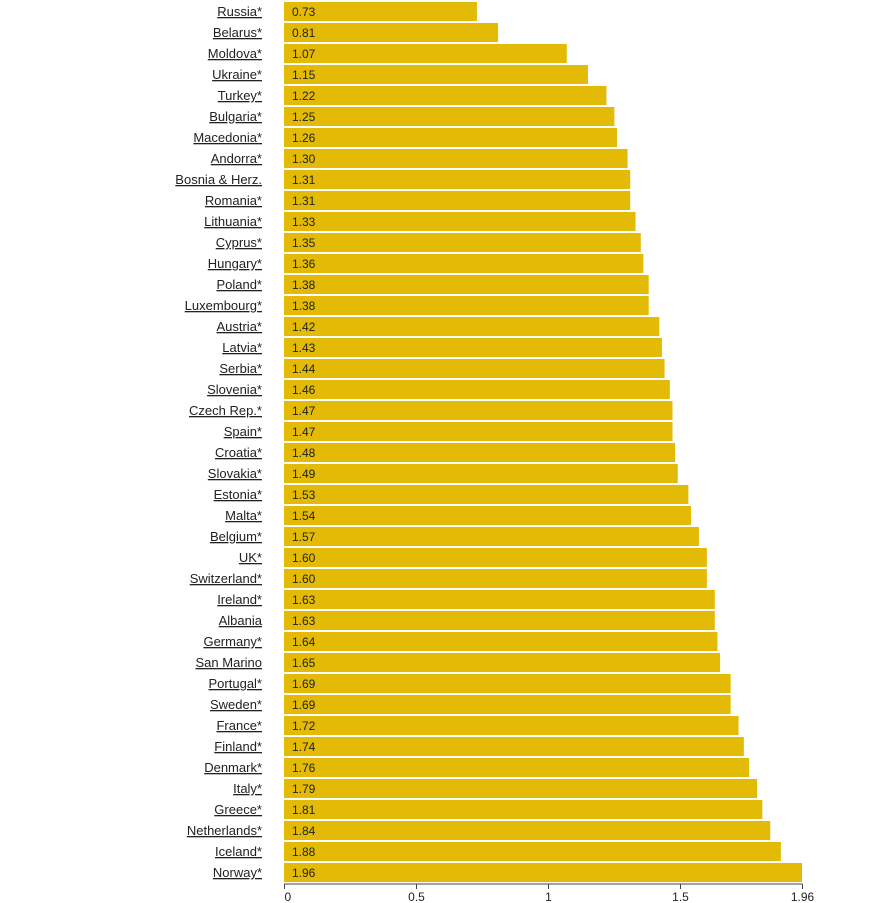 The height and width of the screenshot is (903, 888). Describe the element at coordinates (239, 725) in the screenshot. I see `category-label-link: France*` at that location.